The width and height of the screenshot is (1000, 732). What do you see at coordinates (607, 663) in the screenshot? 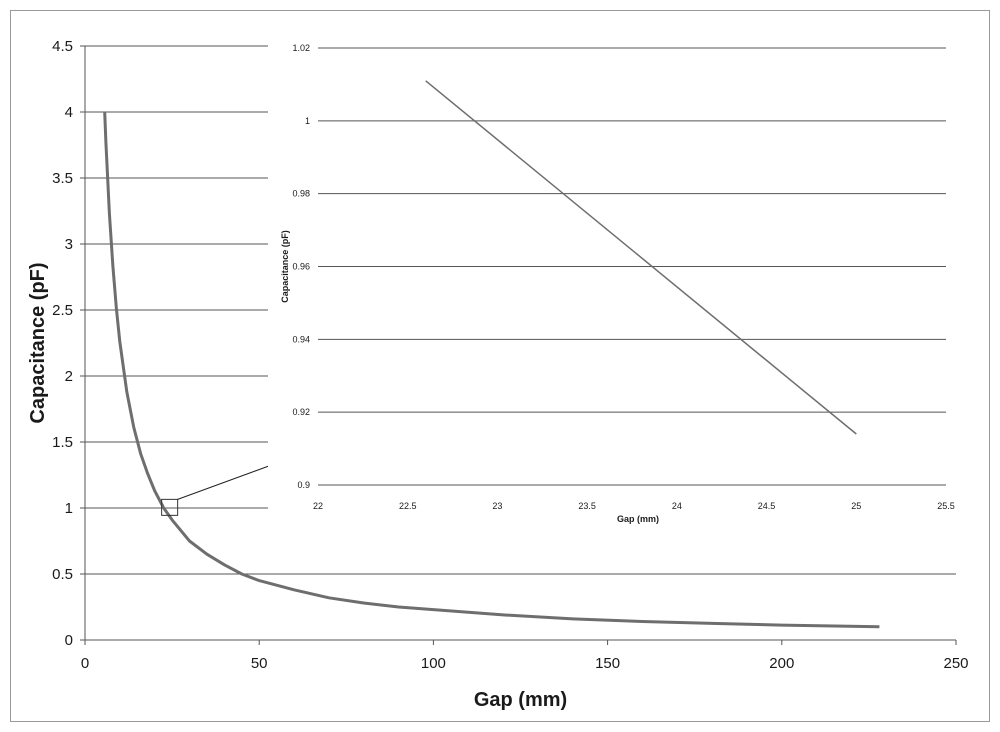
I see `main-x-tick-label: 150` at bounding box center [607, 663].